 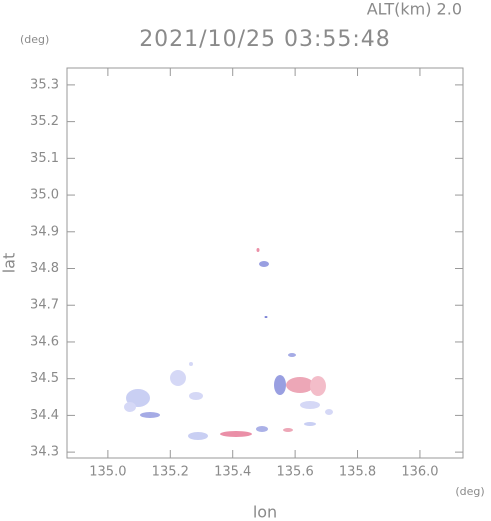 What do you see at coordinates (414, 9) in the screenshot?
I see `altitude-label: ALT(km) 2.0` at bounding box center [414, 9].